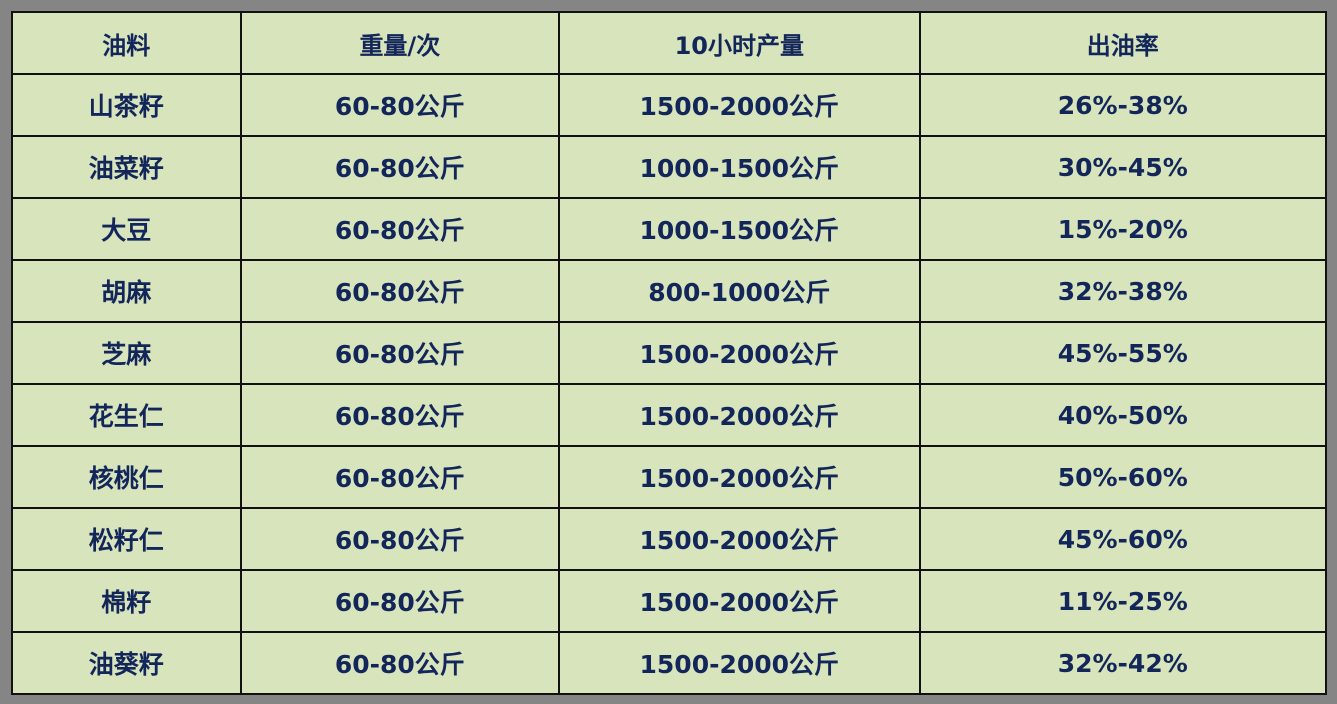  What do you see at coordinates (126, 105) in the screenshot?
I see `cell-oil-material: 山茶籽` at bounding box center [126, 105].